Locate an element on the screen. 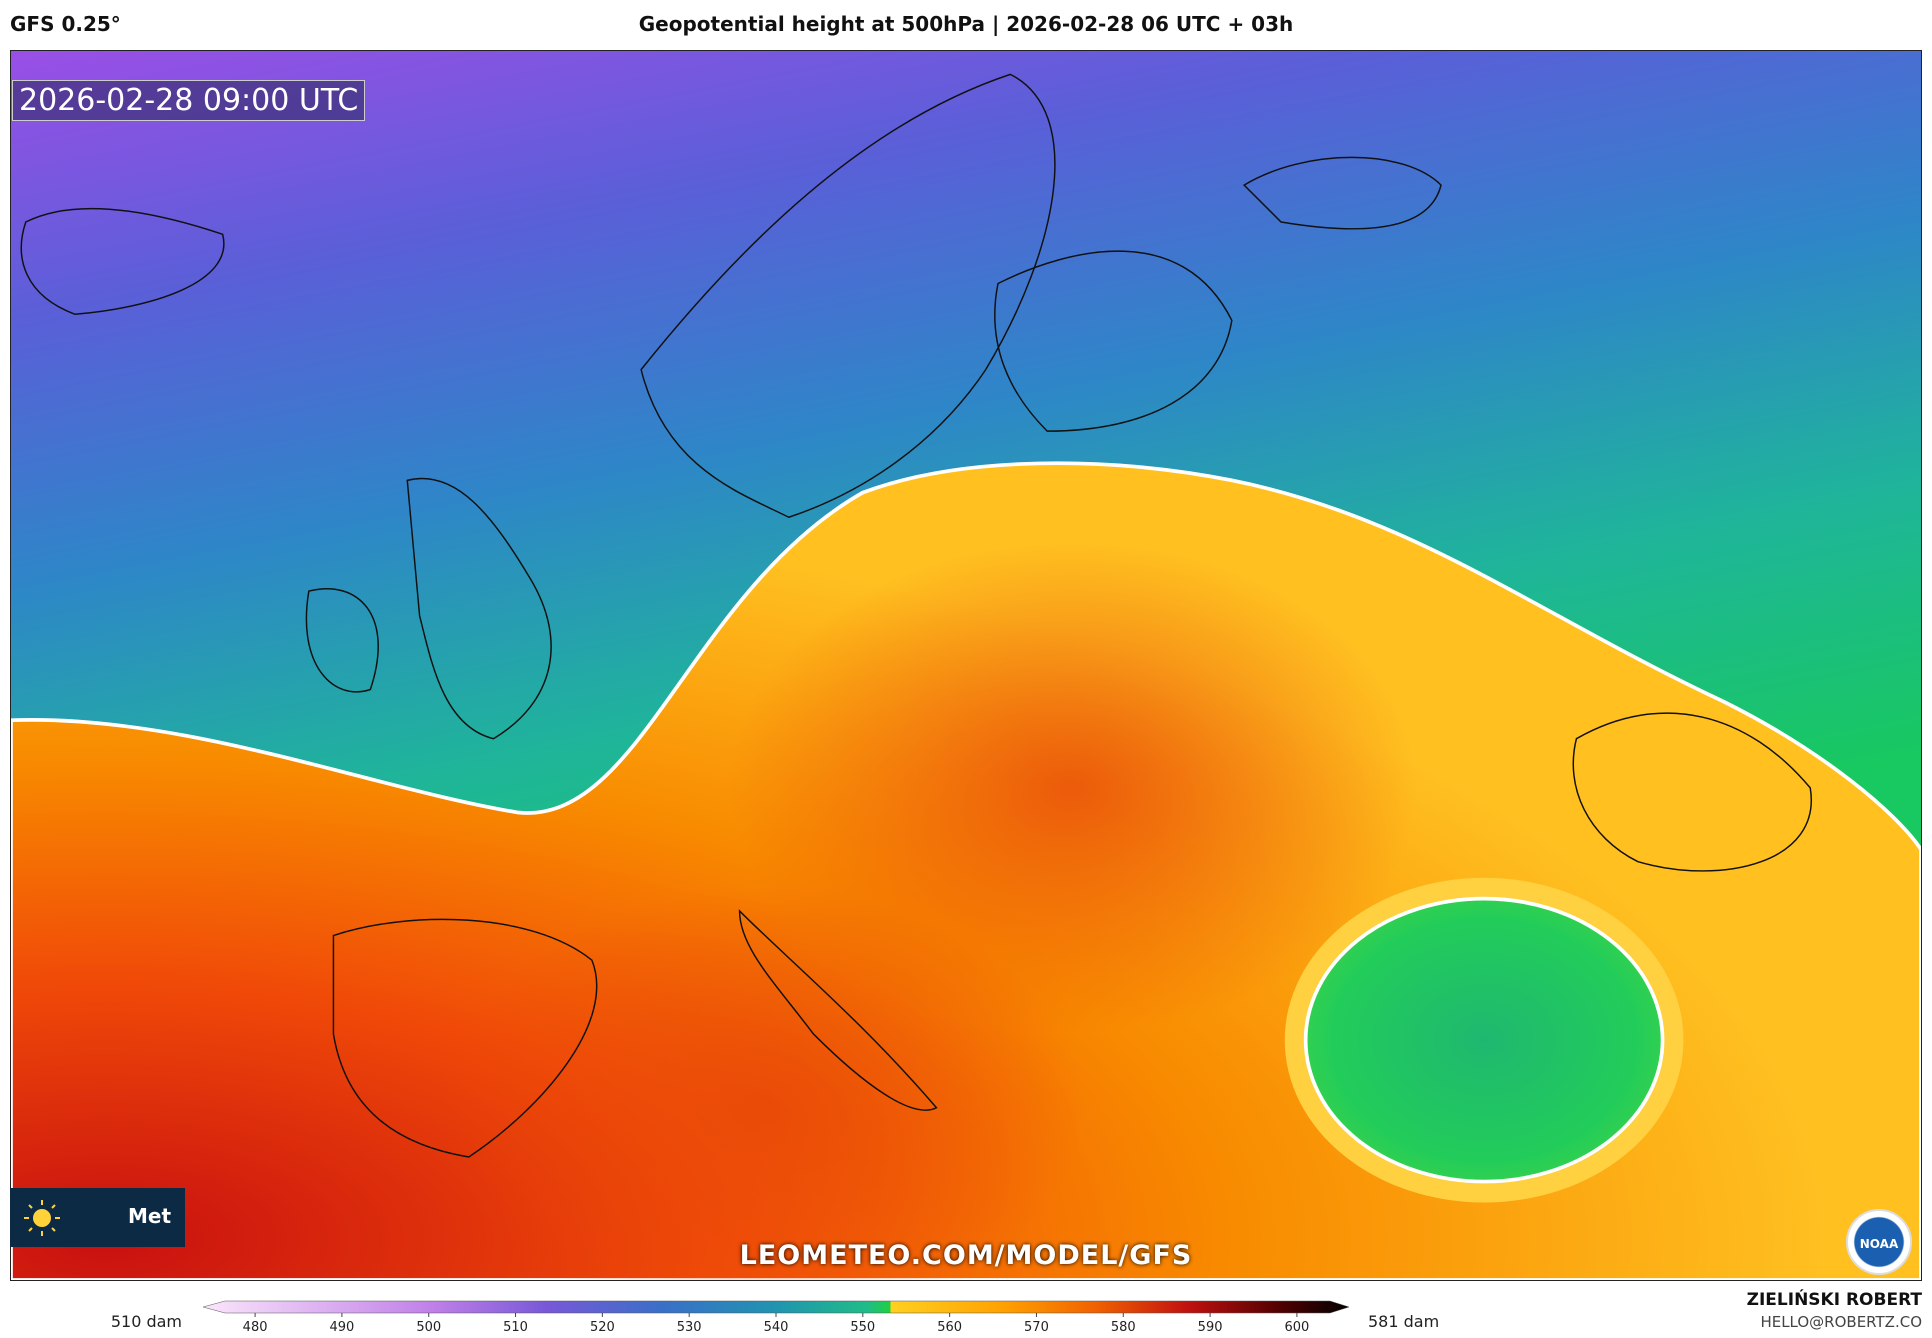  logo: Met is located at coordinates (97, 1217).